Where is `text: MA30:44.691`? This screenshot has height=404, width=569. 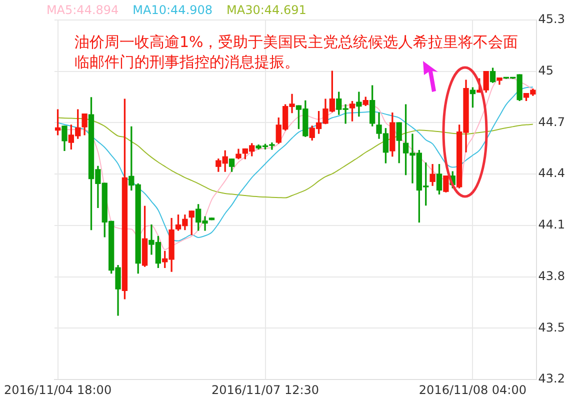 text: MA30:44.691 is located at coordinates (266, 10).